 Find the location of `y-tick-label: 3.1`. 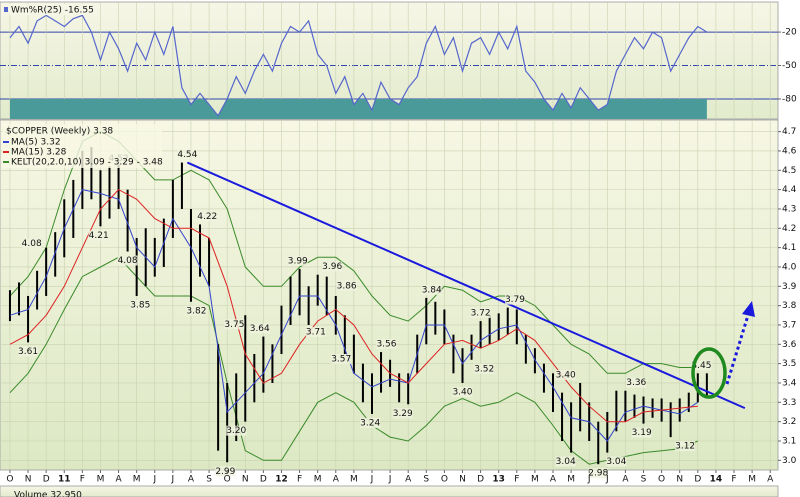

y-tick-label: 3.1 is located at coordinates (789, 441).